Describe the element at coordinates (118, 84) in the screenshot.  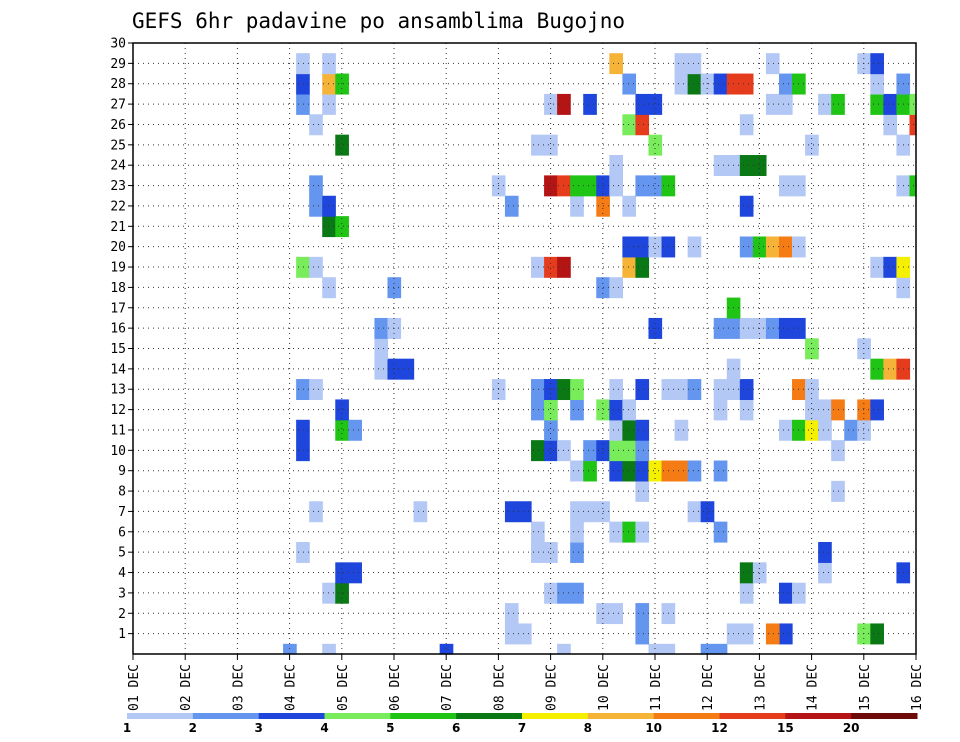
I see `y-tick-label: 28` at that location.